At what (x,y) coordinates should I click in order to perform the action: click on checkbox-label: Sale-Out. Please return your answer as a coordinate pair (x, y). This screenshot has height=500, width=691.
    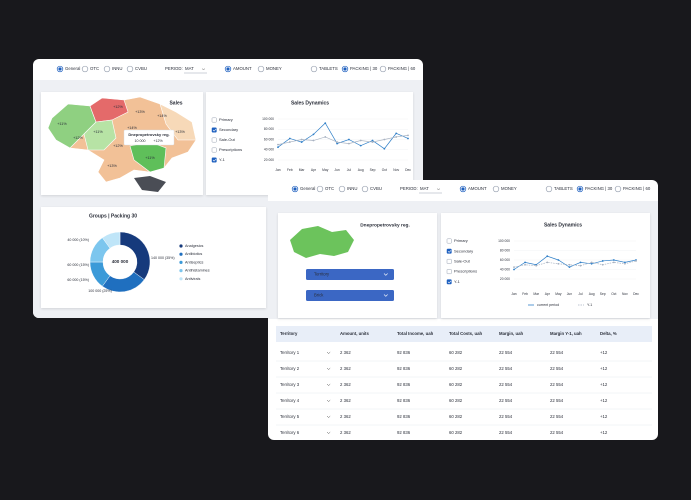
    Looking at the image, I should click on (227, 139).